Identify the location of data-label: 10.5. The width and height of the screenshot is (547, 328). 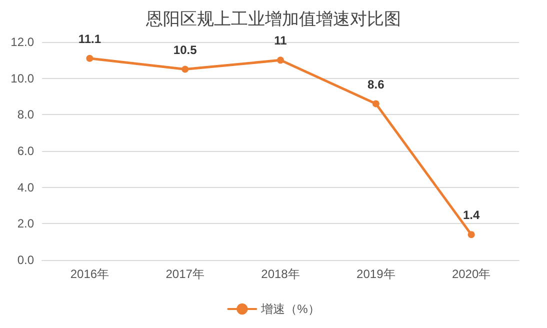
(185, 49).